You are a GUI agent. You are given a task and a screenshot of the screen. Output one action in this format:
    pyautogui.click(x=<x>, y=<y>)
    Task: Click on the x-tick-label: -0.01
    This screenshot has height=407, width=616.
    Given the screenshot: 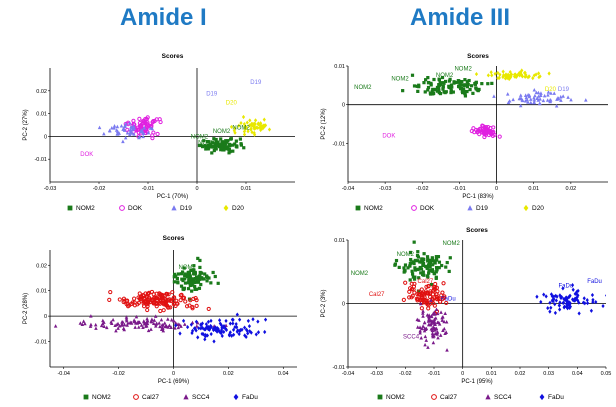 What is the action you would take?
    pyautogui.click(x=459, y=189)
    